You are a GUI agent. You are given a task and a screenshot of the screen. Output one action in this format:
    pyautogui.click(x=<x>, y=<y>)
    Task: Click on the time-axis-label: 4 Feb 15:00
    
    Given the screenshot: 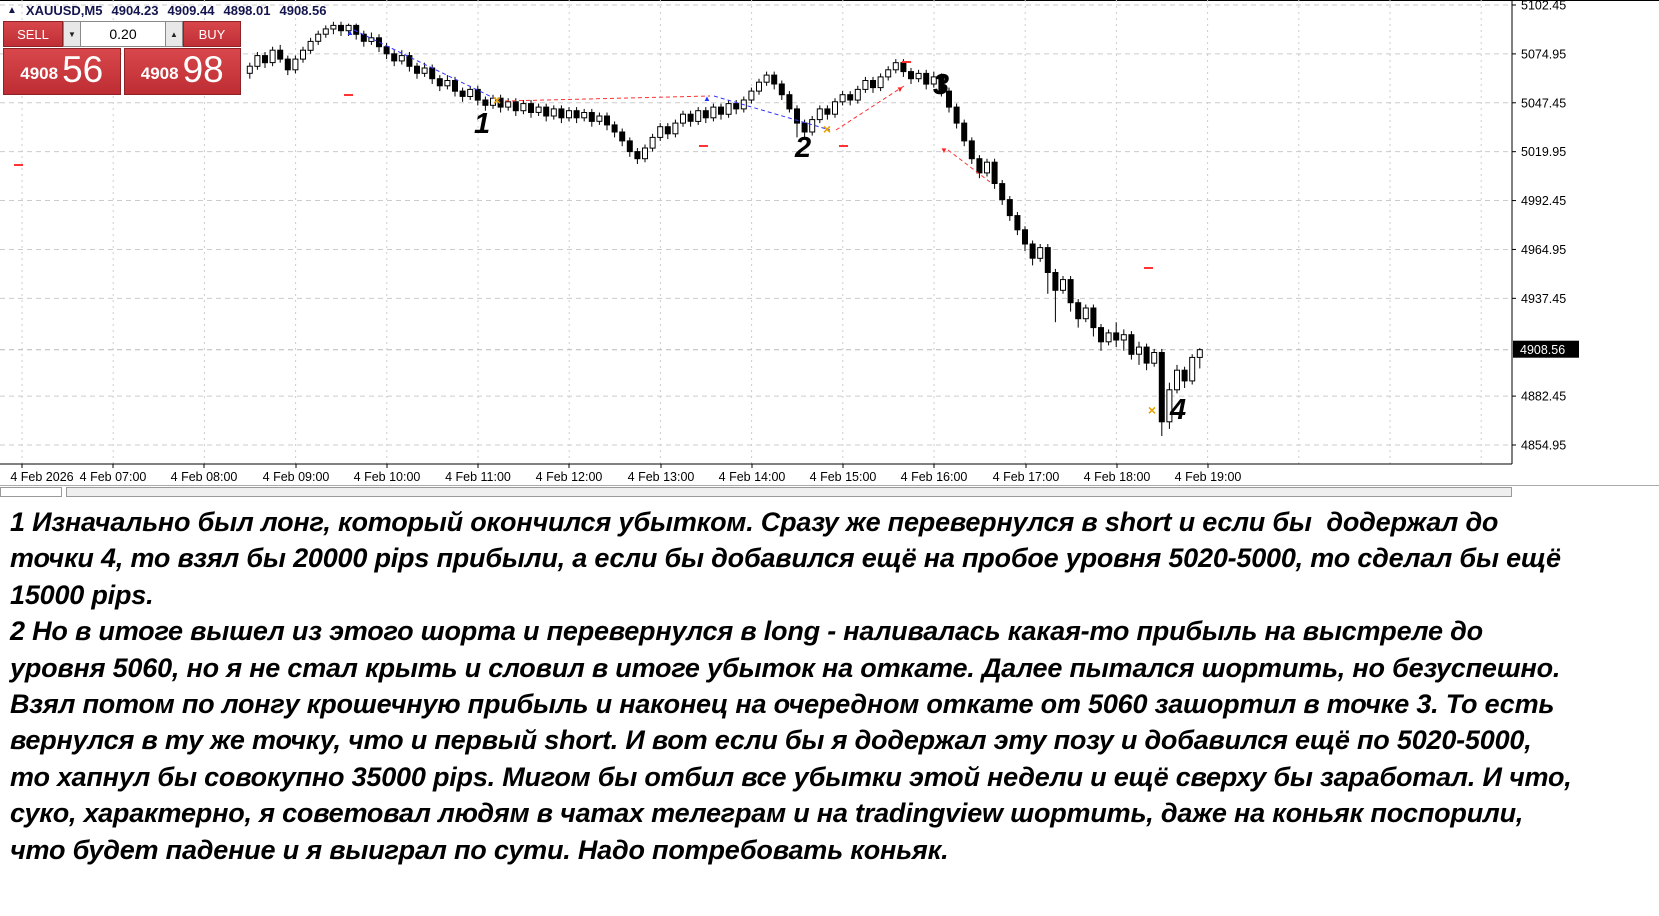 What is the action you would take?
    pyautogui.click(x=843, y=477)
    